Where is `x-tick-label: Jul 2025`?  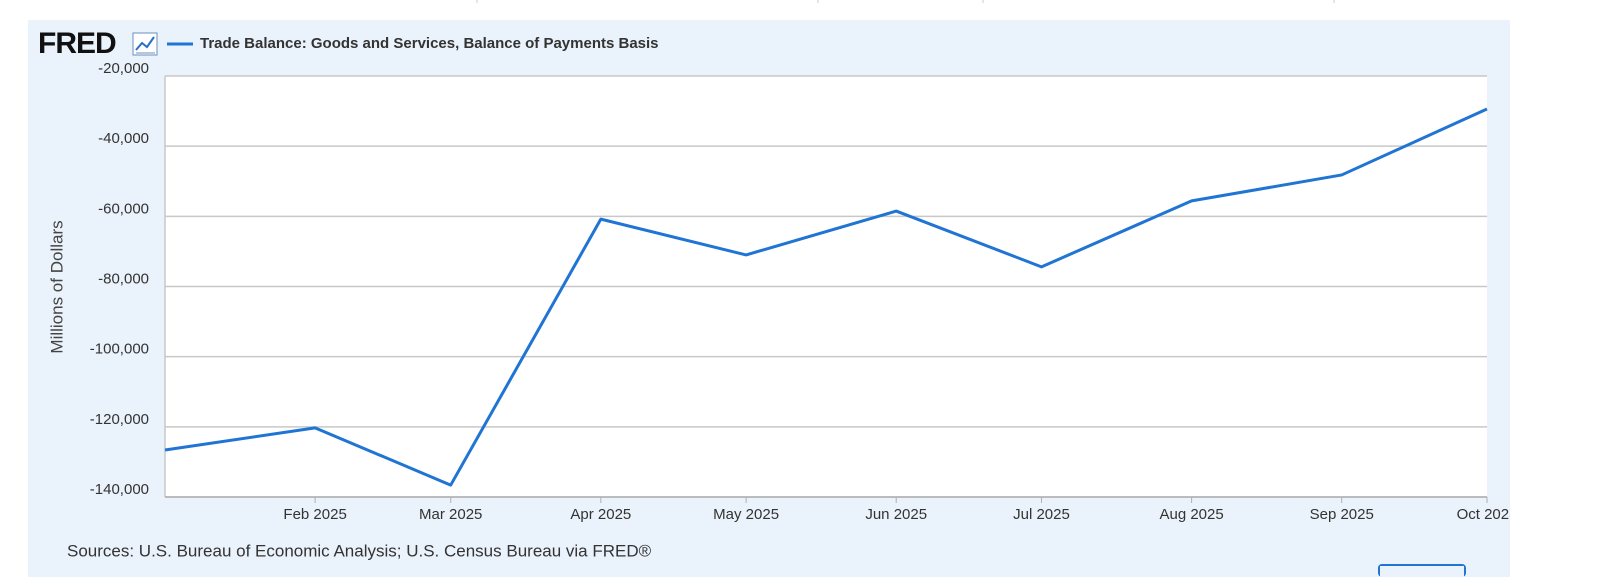 x-tick-label: Jul 2025 is located at coordinates (1041, 514).